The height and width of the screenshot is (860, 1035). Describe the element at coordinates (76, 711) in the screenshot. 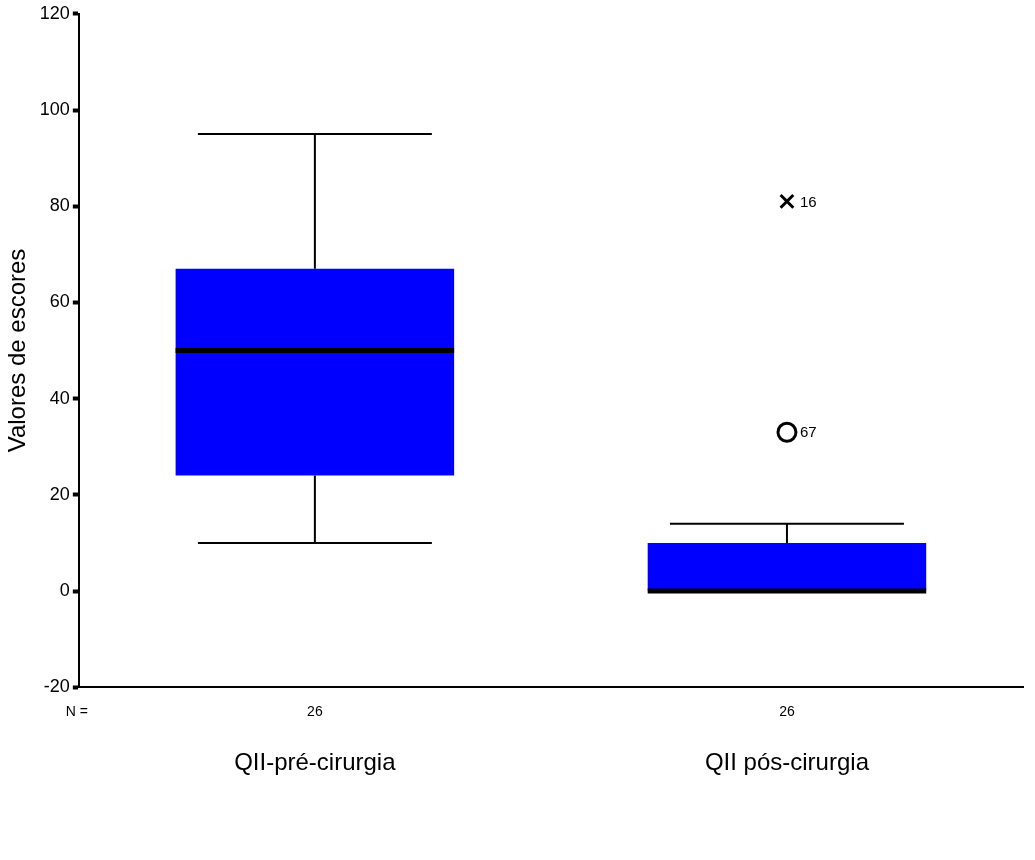

I see `text: N =` at that location.